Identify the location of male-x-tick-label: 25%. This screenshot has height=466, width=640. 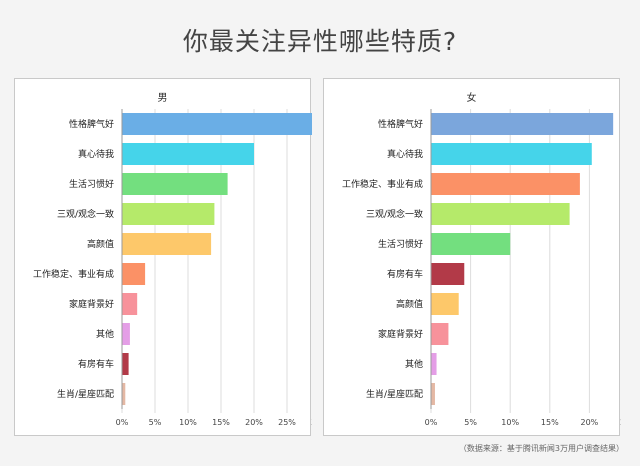
(287, 422).